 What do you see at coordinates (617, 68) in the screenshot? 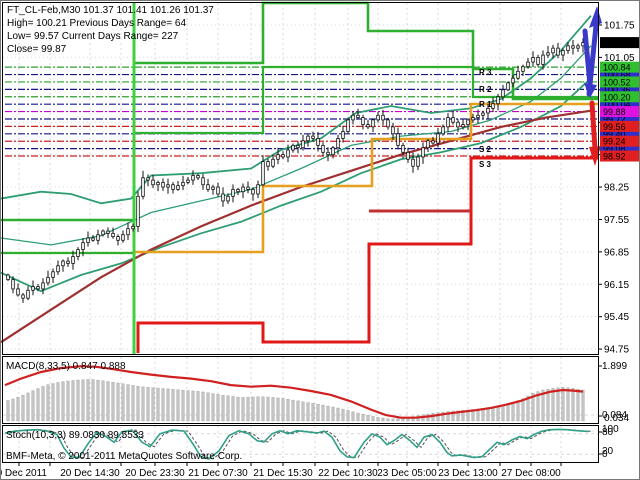
I see `price-badge-label: 100.84` at bounding box center [617, 68].